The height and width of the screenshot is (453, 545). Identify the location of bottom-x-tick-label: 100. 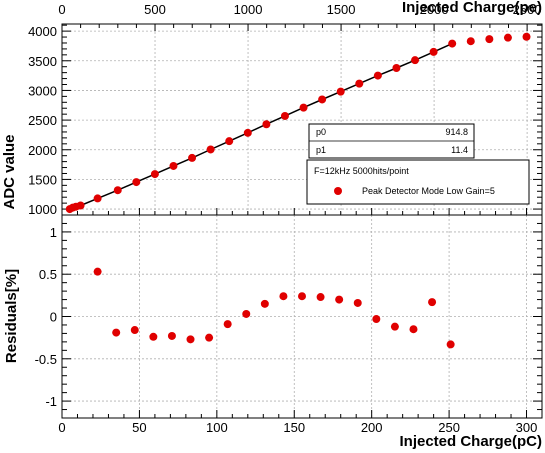
(217, 427).